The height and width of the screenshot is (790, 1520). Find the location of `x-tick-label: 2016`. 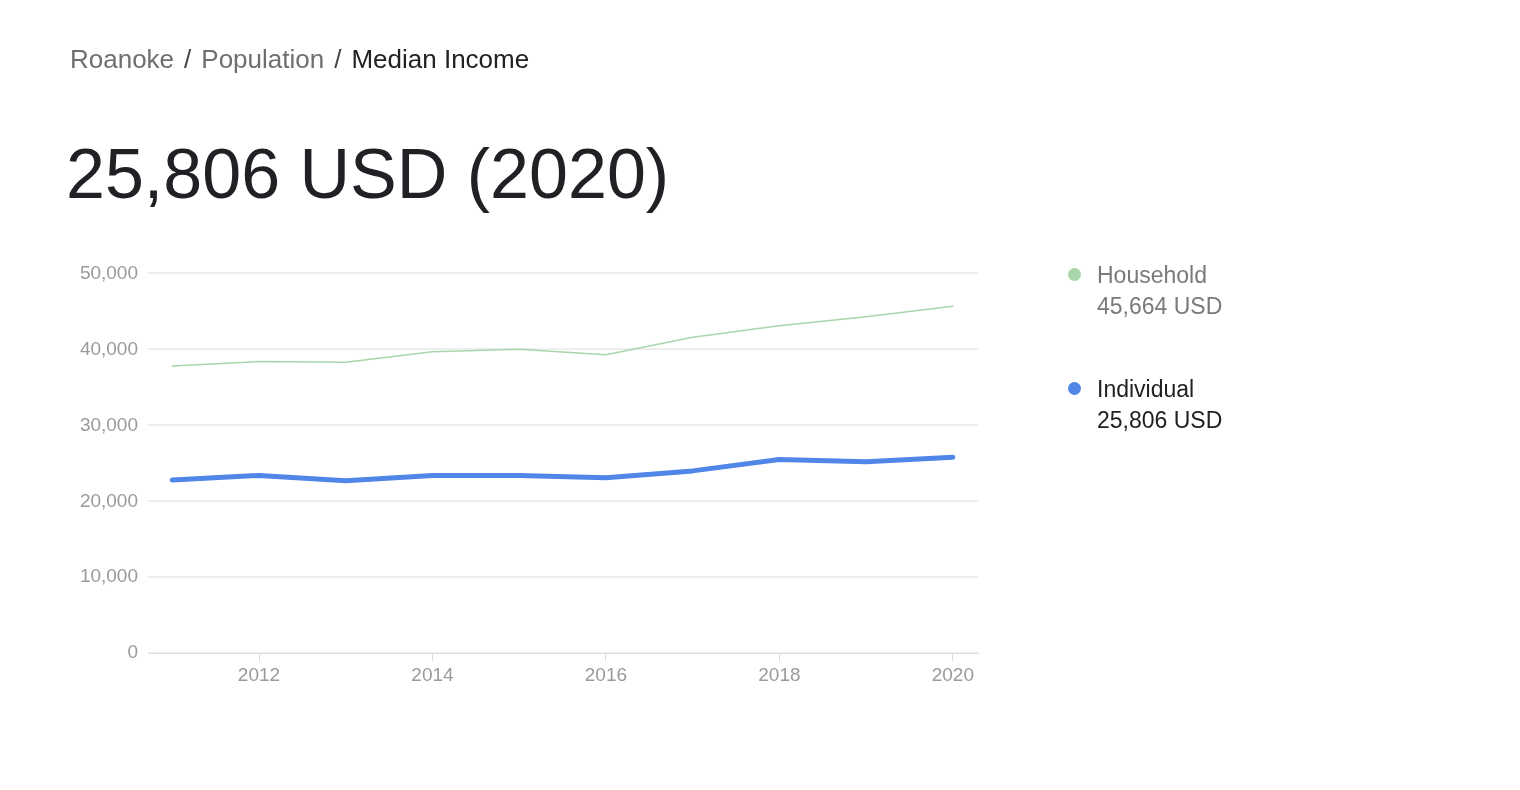

x-tick-label: 2016 is located at coordinates (606, 674).